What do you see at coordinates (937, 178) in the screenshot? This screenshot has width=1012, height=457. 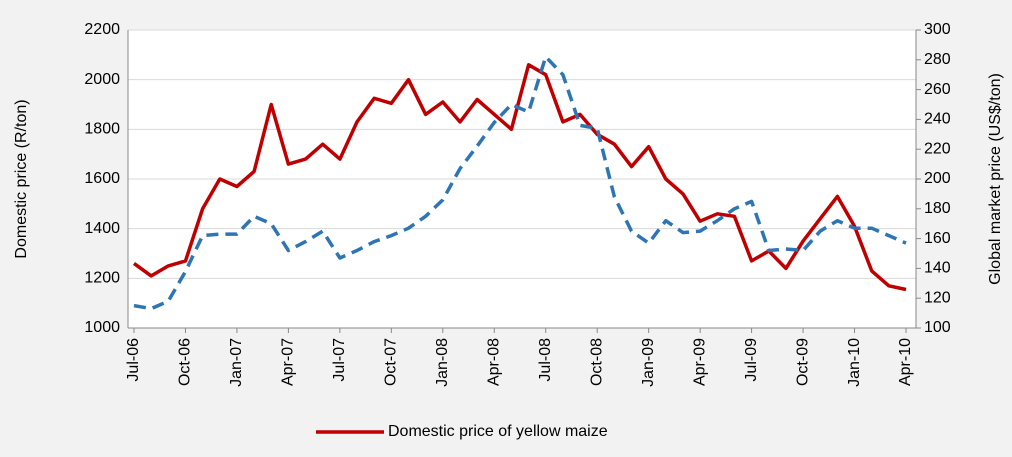 I see `y2-tick-label: 200` at bounding box center [937, 178].